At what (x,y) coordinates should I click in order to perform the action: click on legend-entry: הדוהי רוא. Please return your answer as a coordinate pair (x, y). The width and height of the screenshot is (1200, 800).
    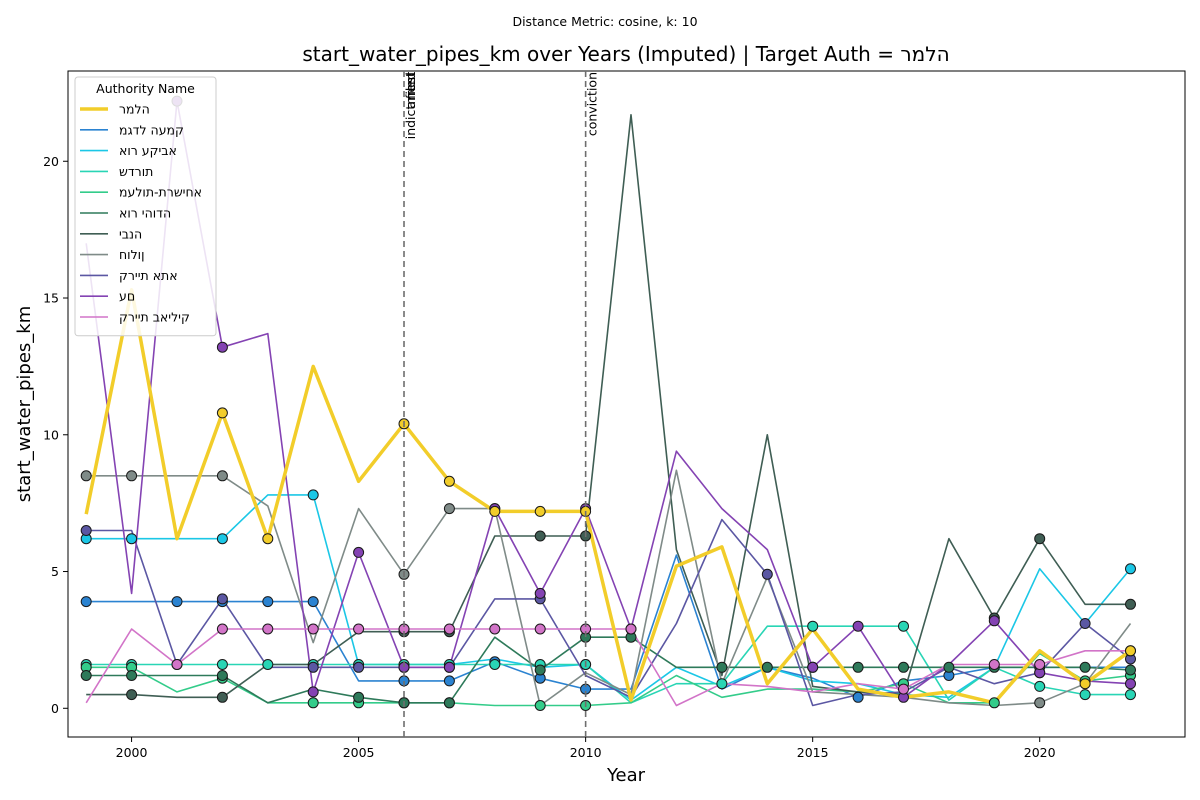
    Looking at the image, I should click on (145, 213).